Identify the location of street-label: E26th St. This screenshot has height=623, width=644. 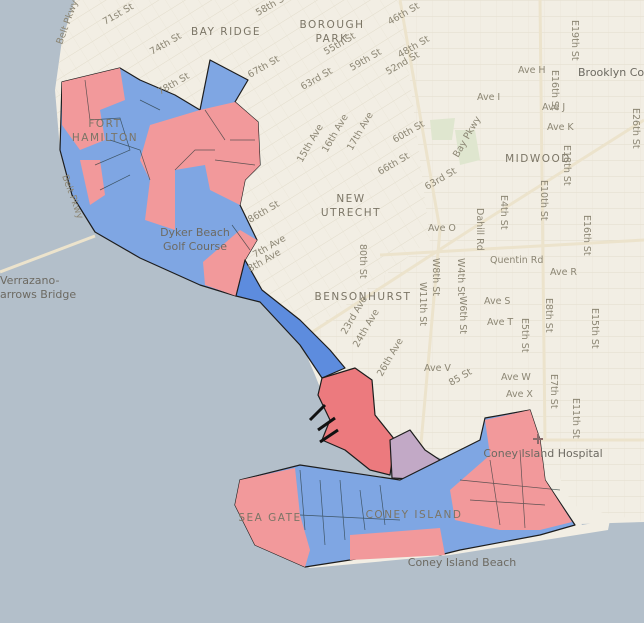
(635, 128).